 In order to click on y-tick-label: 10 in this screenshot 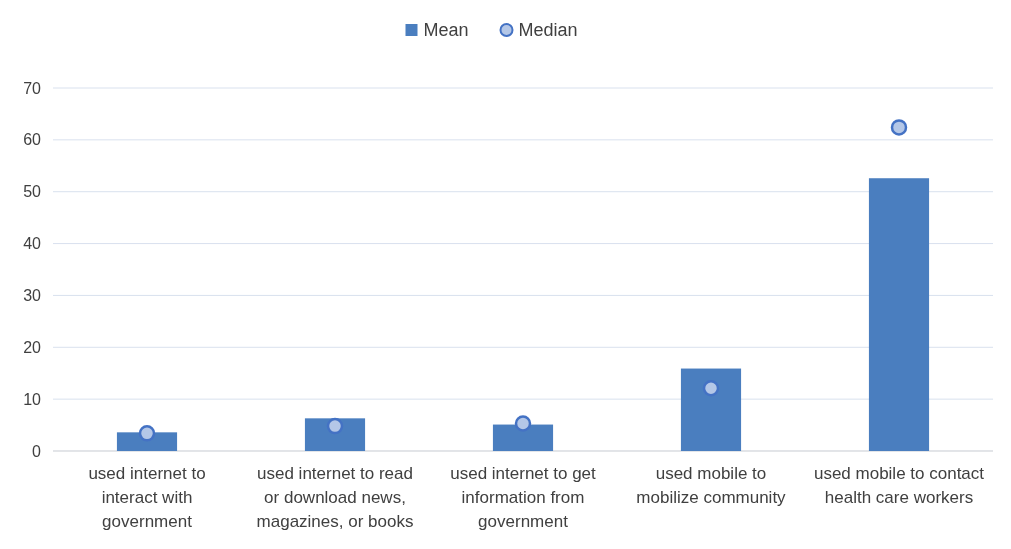, I will do `click(32, 399)`.